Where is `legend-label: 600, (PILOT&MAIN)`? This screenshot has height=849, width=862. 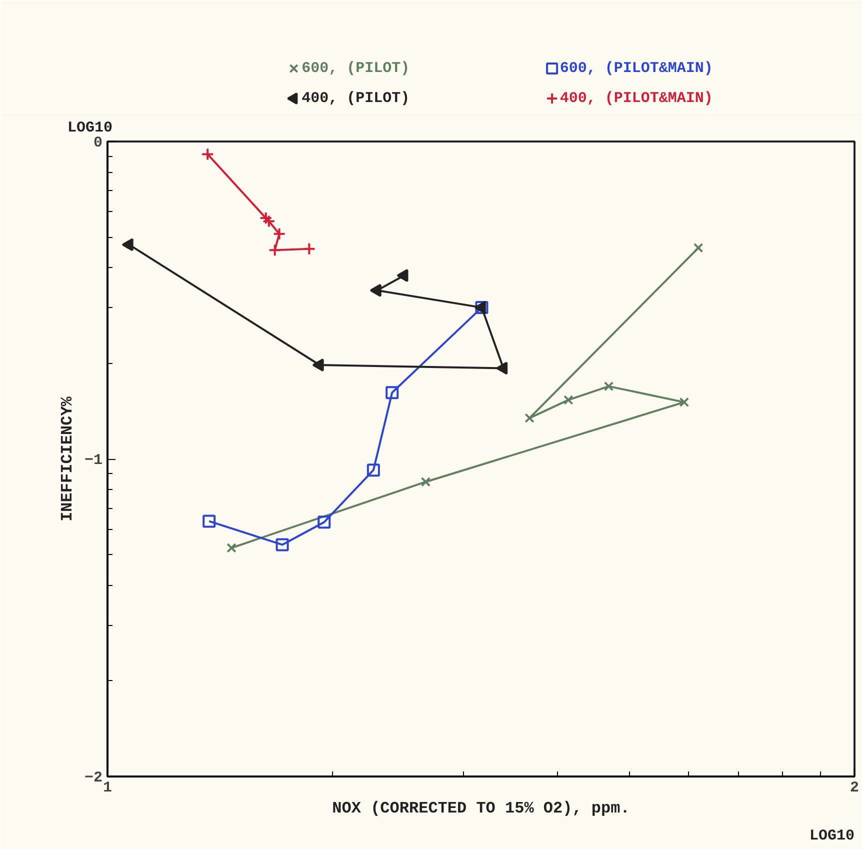
legend-label: 600, (PILOT&MAIN) is located at coordinates (636, 68).